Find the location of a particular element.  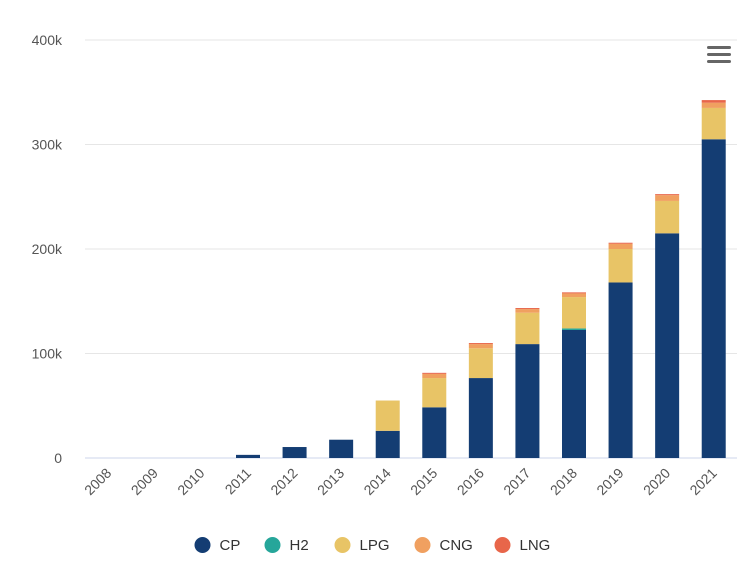

x-tick-label: 2010 is located at coordinates (190, 481).